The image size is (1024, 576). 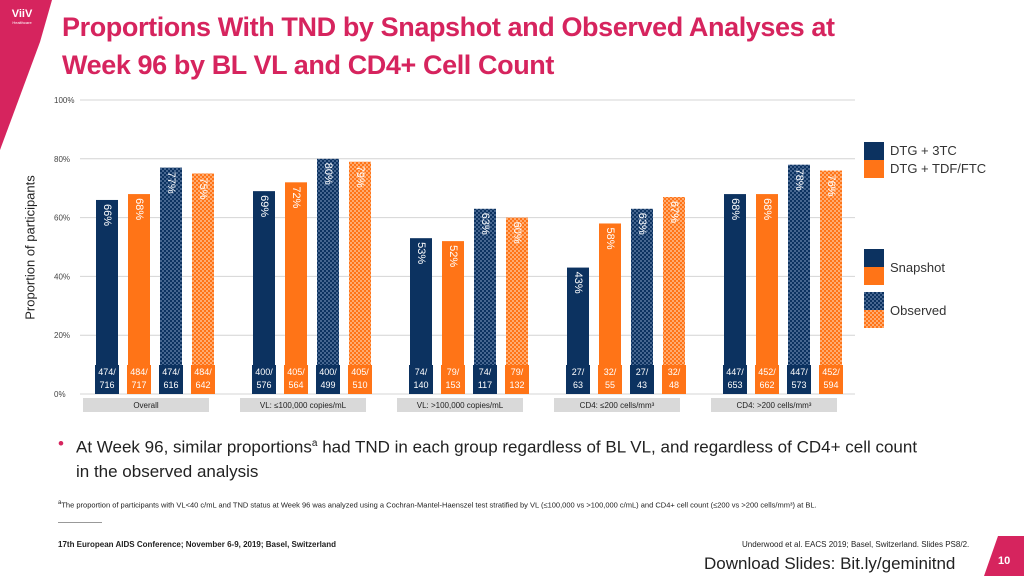 What do you see at coordinates (874, 169) in the screenshot?
I see `legend-swatch-orange` at bounding box center [874, 169].